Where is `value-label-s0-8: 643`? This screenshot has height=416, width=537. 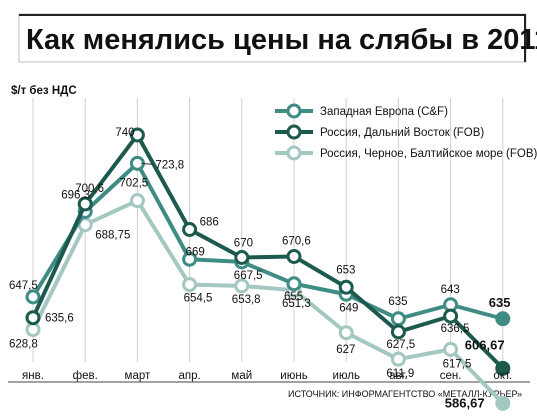
value-label-s0-8: 643 is located at coordinates (450, 290).